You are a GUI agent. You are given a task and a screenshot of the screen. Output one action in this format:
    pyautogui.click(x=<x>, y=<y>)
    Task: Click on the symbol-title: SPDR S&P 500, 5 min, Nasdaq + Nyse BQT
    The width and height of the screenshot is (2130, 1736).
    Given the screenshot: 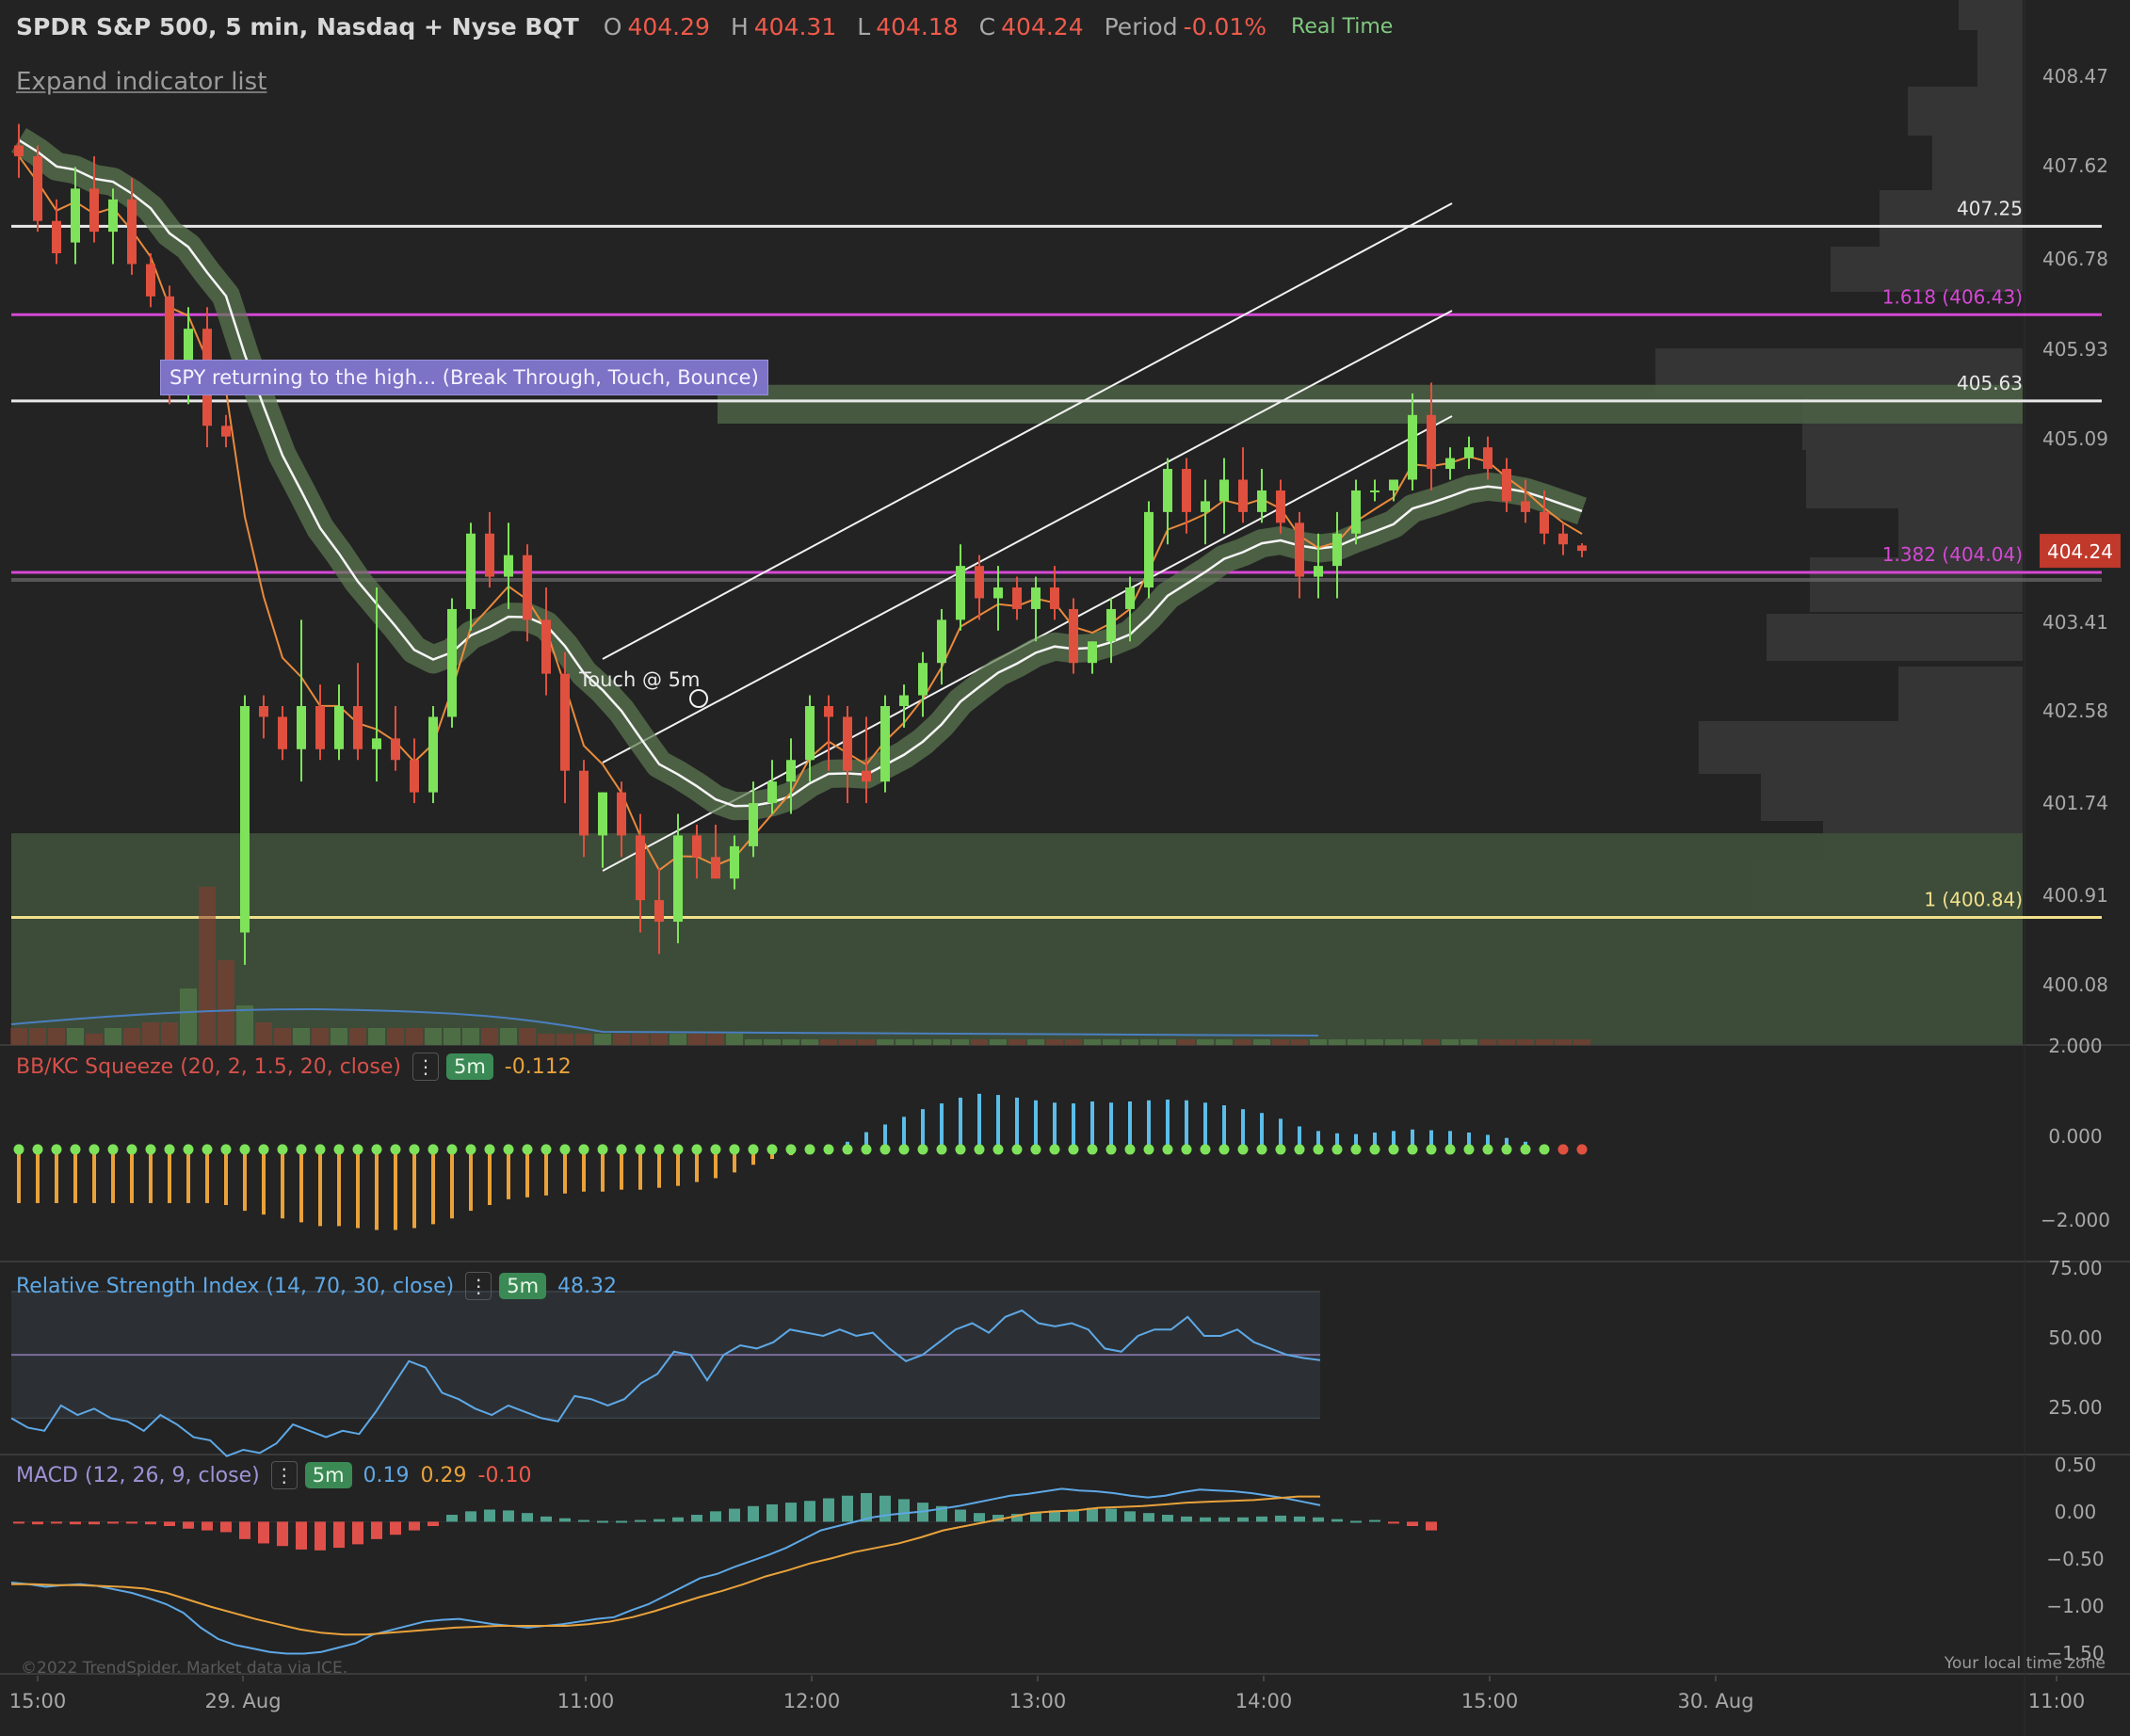 What is the action you would take?
    pyautogui.click(x=297, y=26)
    